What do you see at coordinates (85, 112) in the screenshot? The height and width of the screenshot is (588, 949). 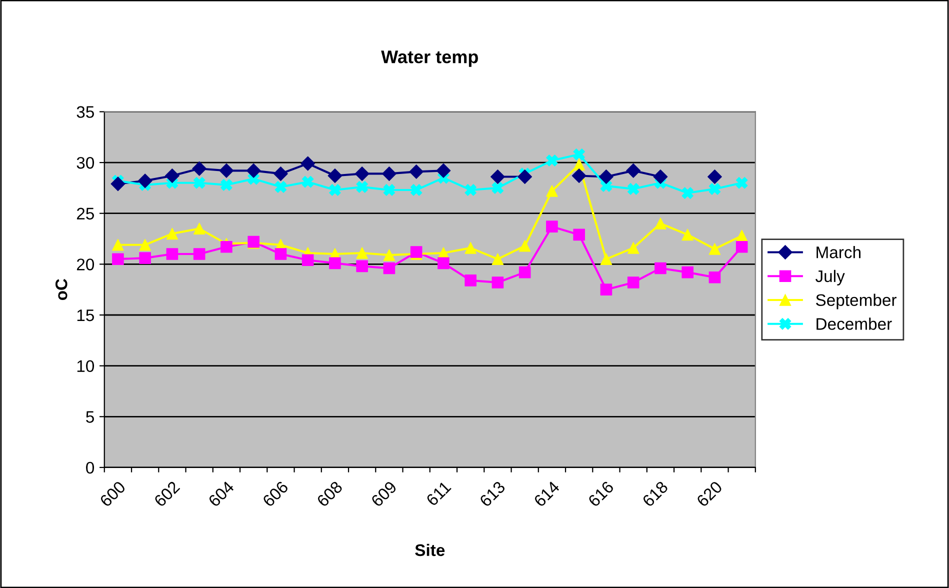 I see `y-tick-label: 35` at bounding box center [85, 112].